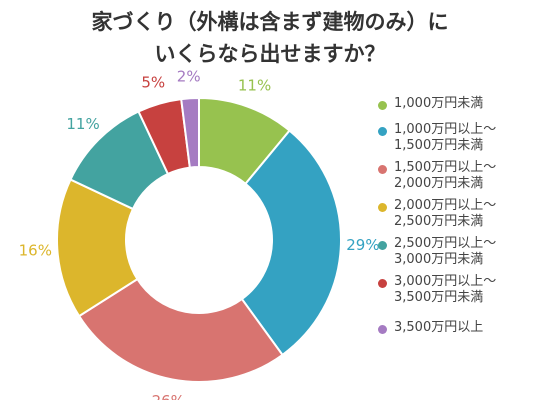 This screenshot has width=540, height=400. What do you see at coordinates (445, 137) in the screenshot?
I see `legend-label-2: 1,000万円以上〜 1,500万円未満` at bounding box center [445, 137].